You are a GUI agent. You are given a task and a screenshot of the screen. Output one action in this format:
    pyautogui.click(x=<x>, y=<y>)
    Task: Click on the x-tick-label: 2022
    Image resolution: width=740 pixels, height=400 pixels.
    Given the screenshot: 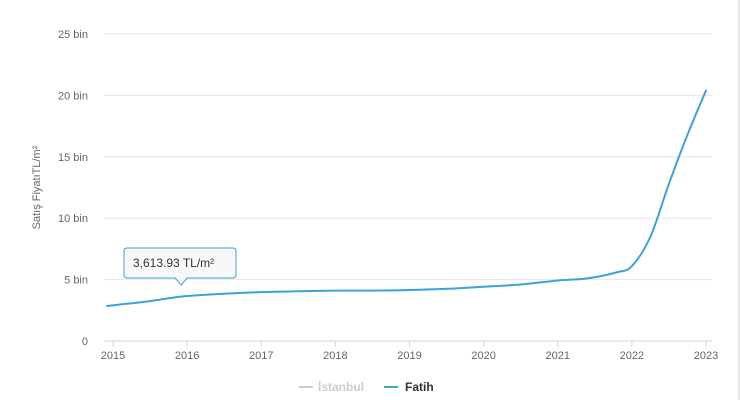 What is the action you would take?
    pyautogui.click(x=632, y=356)
    